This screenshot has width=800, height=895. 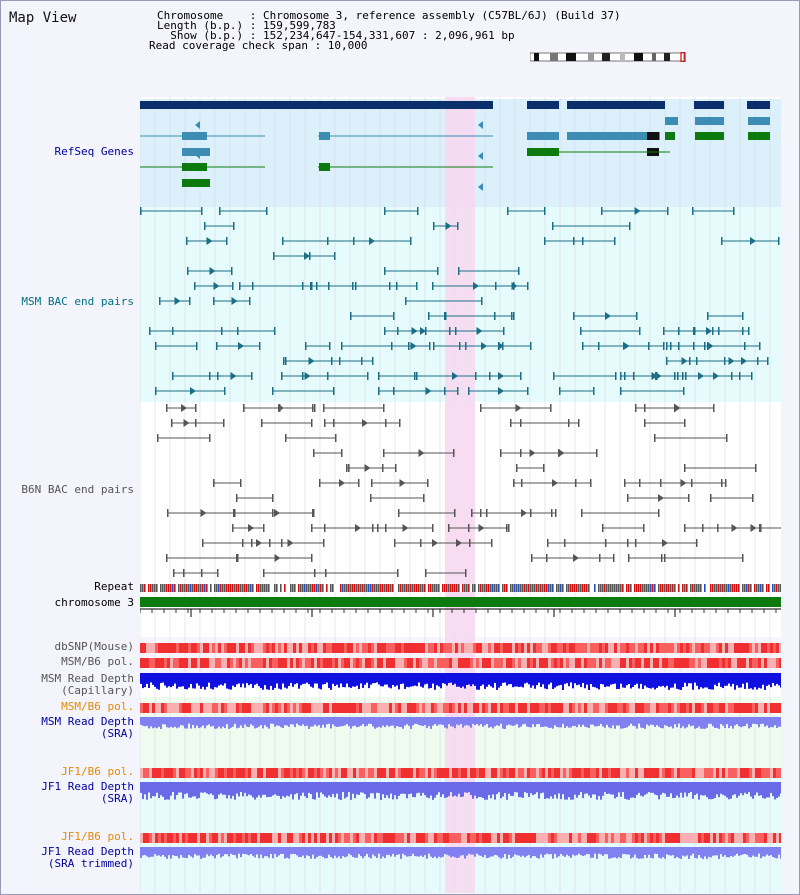 What do you see at coordinates (608, 57) in the screenshot?
I see `chromosome-ideogram` at bounding box center [608, 57].